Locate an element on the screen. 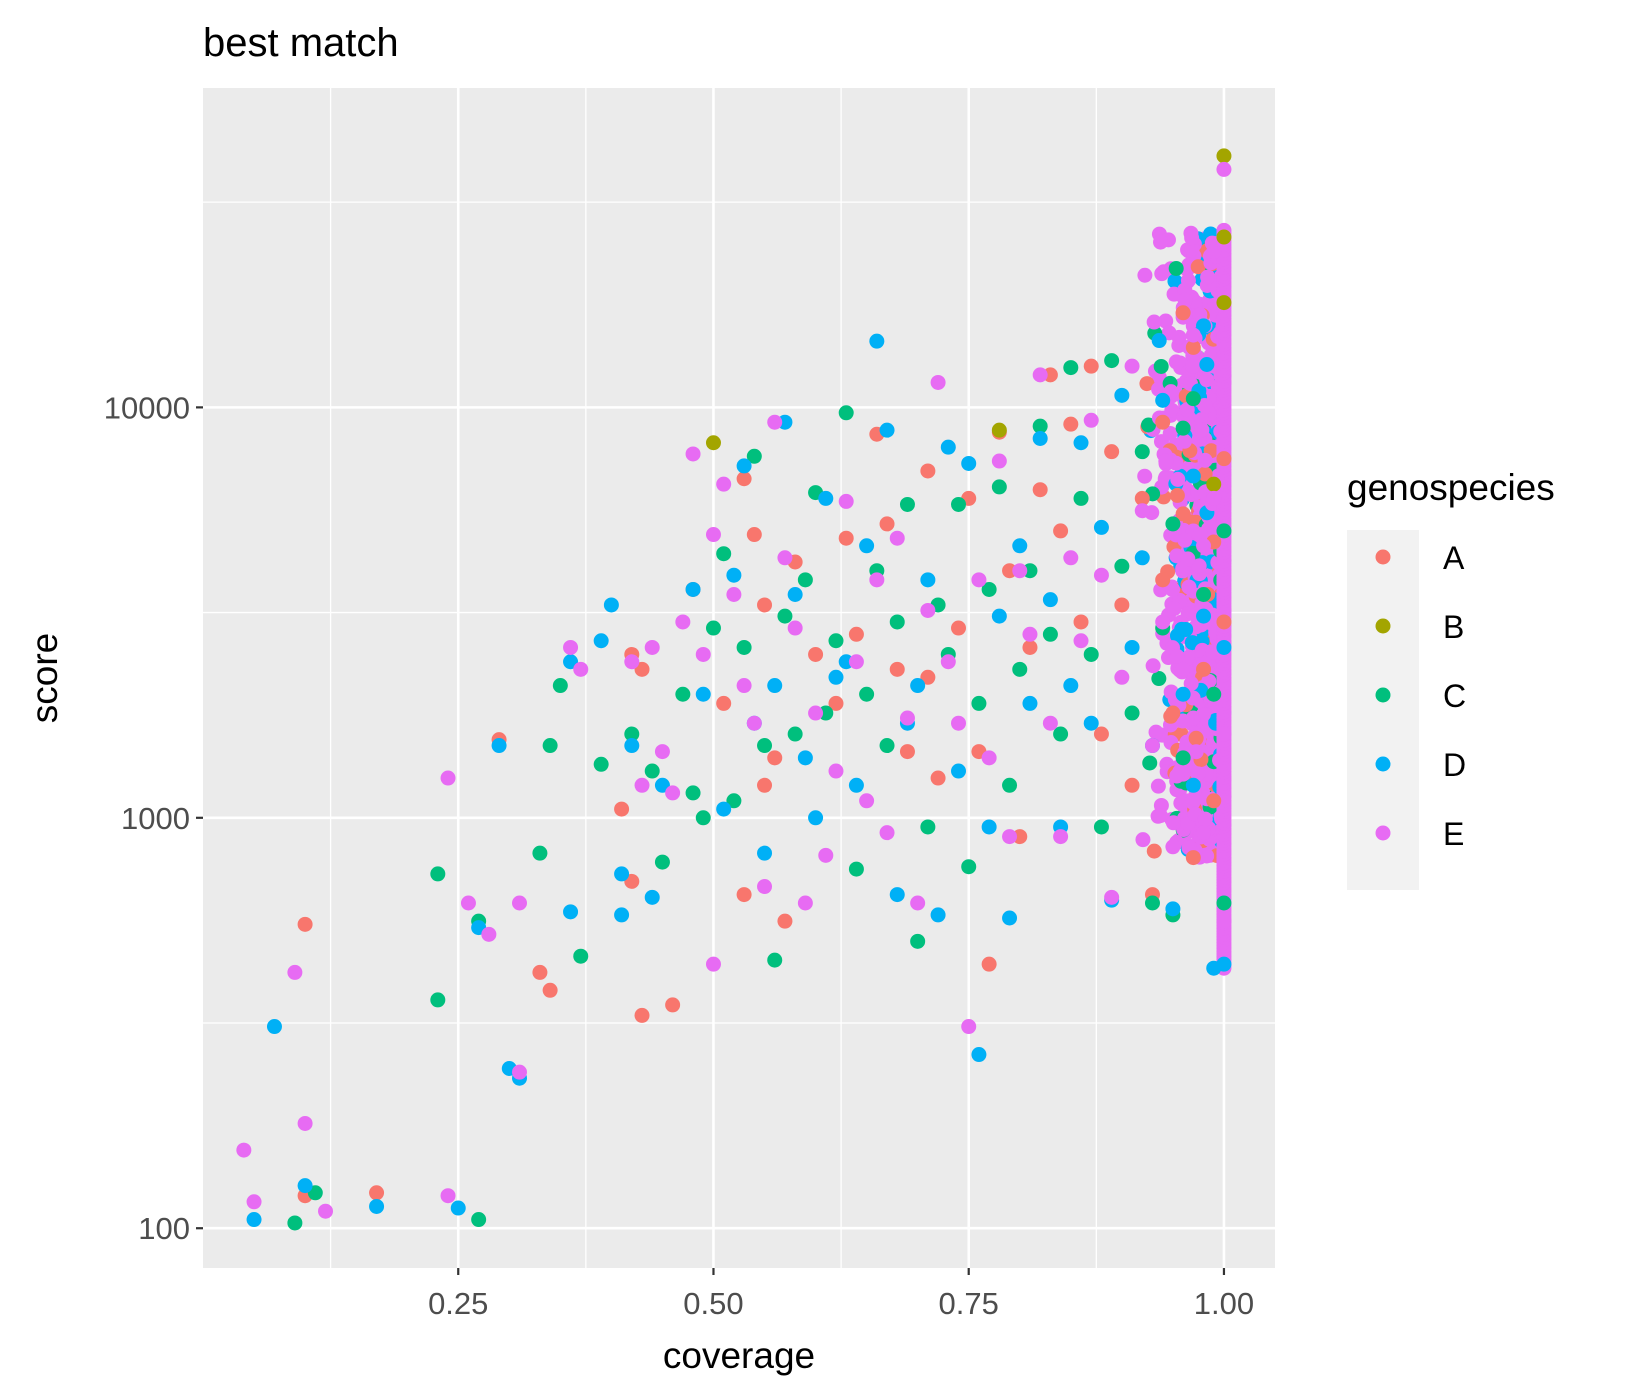  y-tick-label: 1000 is located at coordinates (155, 818).